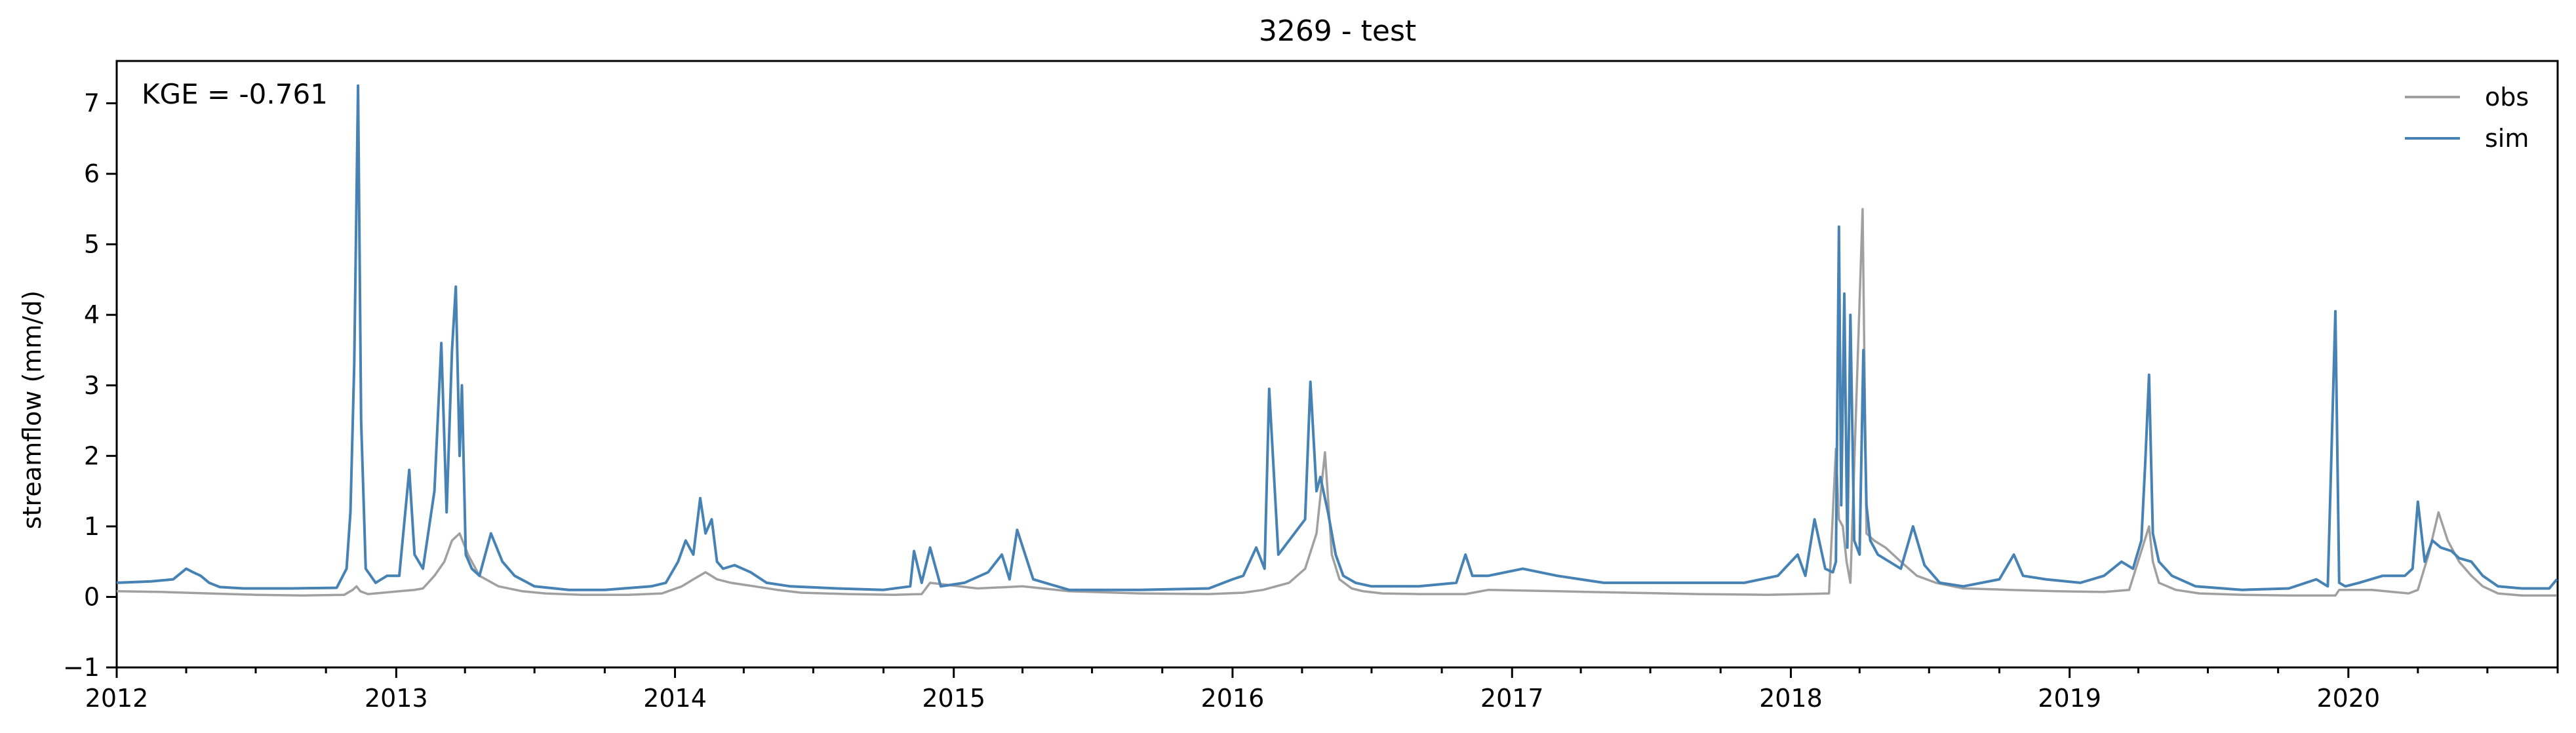 The width and height of the screenshot is (2576, 733). Describe the element at coordinates (1791, 698) in the screenshot. I see `x-tick-label: 2018` at that location.